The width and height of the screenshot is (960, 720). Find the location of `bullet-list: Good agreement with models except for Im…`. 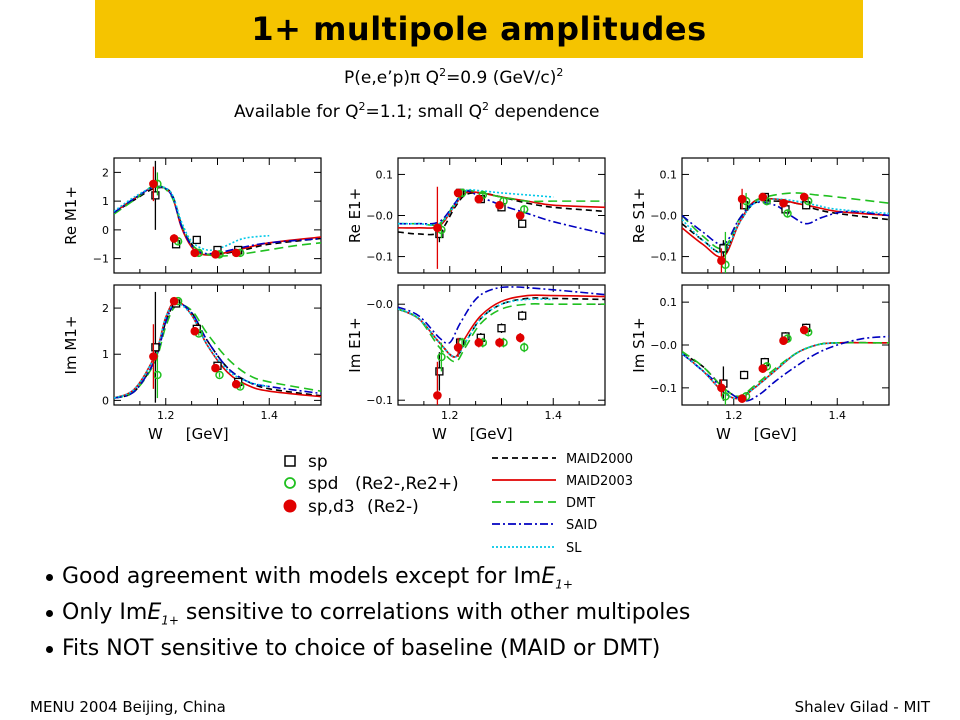

bullet-list: Good agreement with models except for Im… is located at coordinates (366, 614).